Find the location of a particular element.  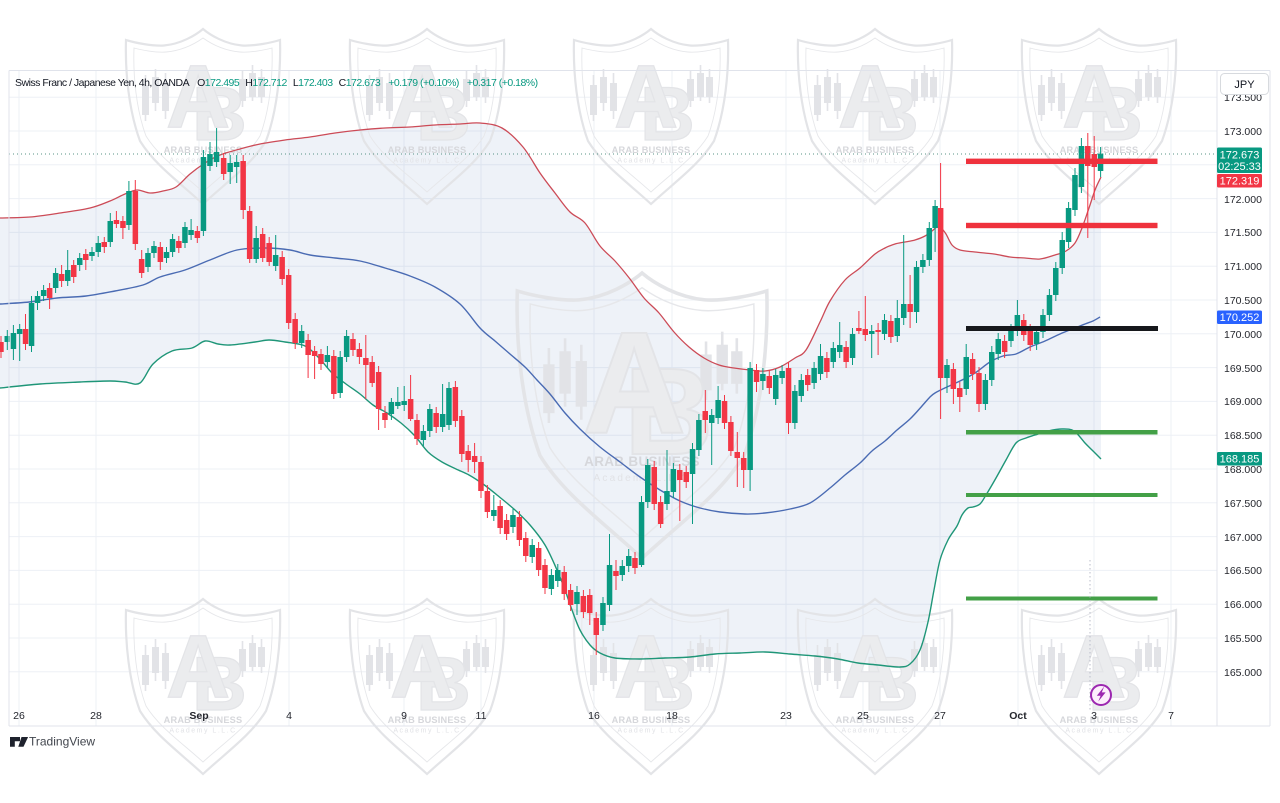

svg-text: 169.000 is located at coordinates (1243, 402).